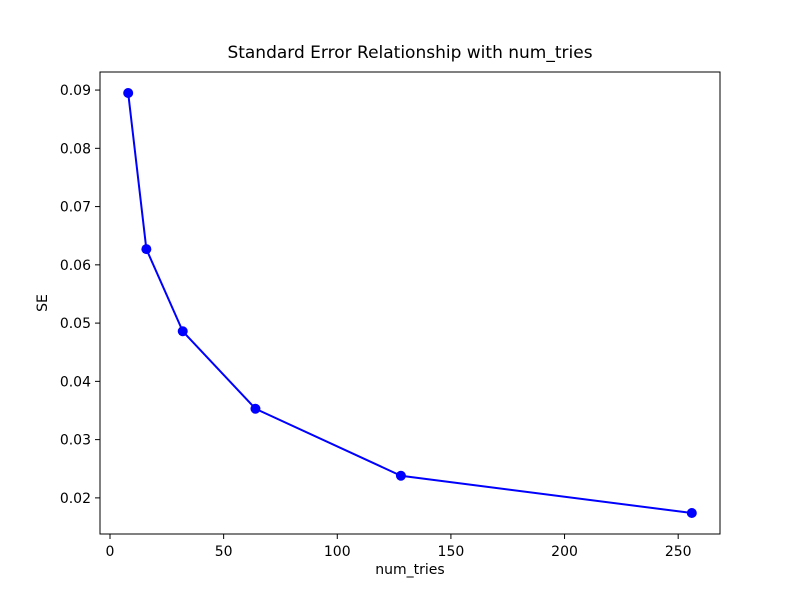 Image resolution: width=800 pixels, height=600 pixels. What do you see at coordinates (337, 552) in the screenshot?
I see `x-tick-label: 100` at bounding box center [337, 552].